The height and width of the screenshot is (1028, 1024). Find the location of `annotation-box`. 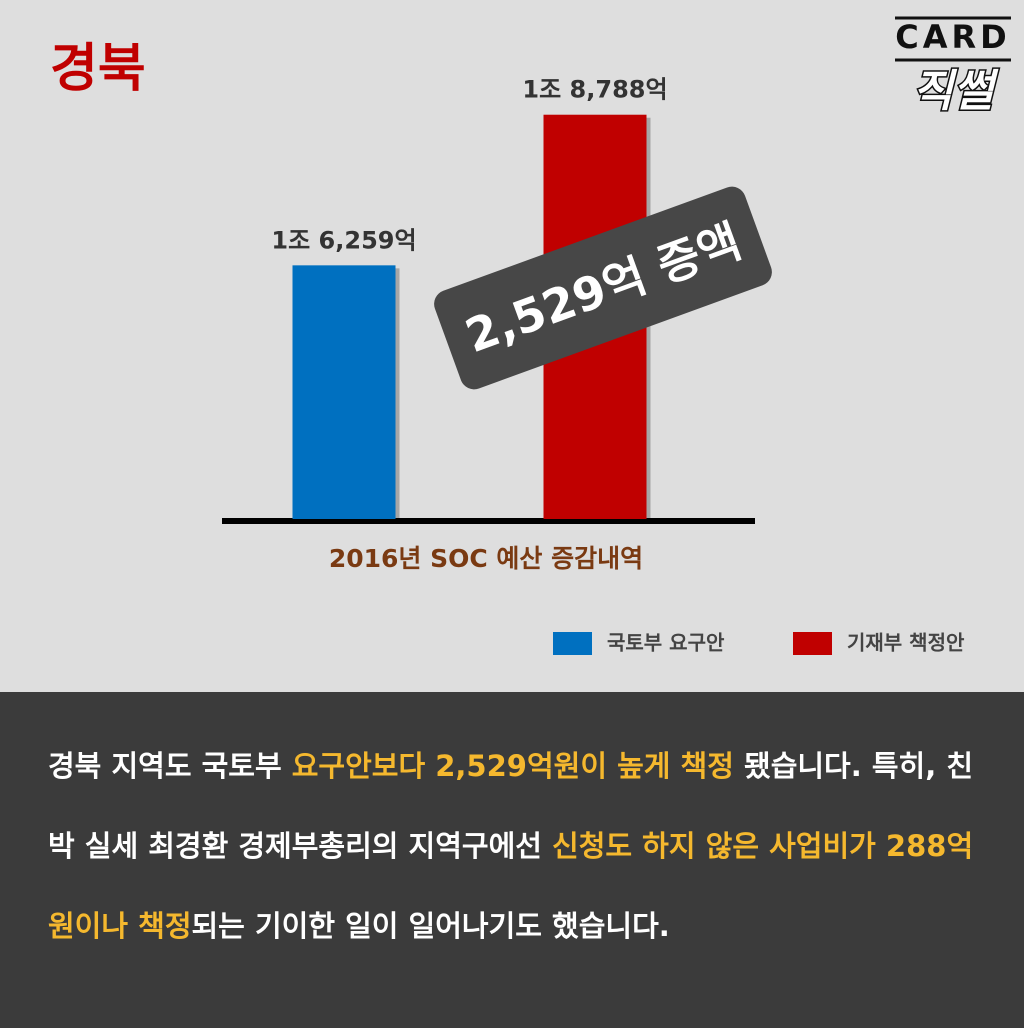

annotation-box is located at coordinates (603, 288).